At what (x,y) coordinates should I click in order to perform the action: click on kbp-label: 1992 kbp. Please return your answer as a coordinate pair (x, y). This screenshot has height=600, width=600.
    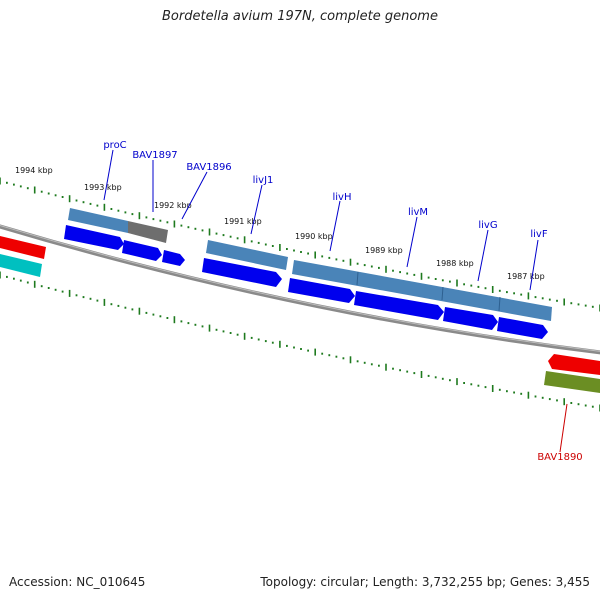
    Looking at the image, I should click on (173, 205).